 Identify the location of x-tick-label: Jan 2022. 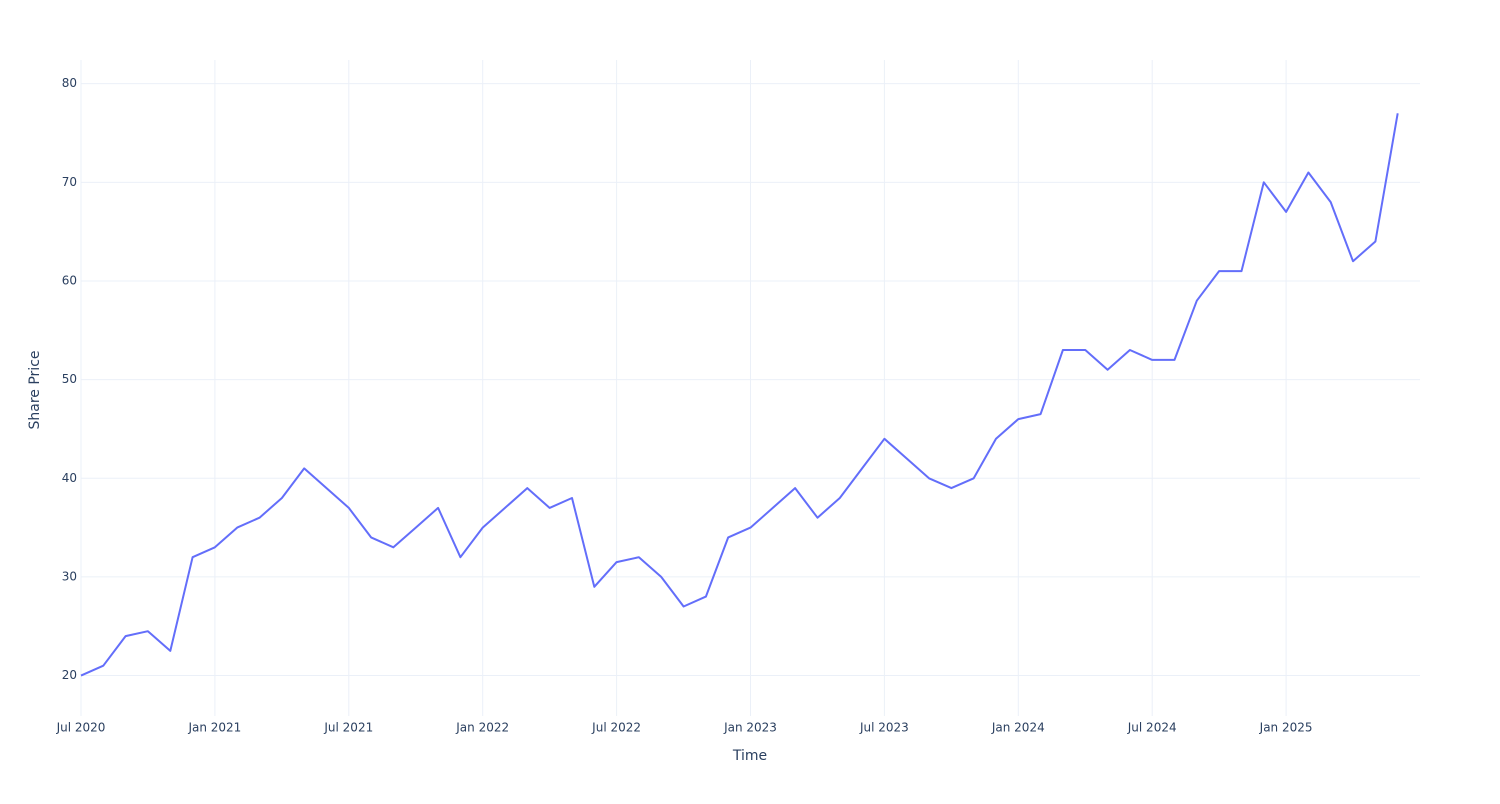
(482, 728).